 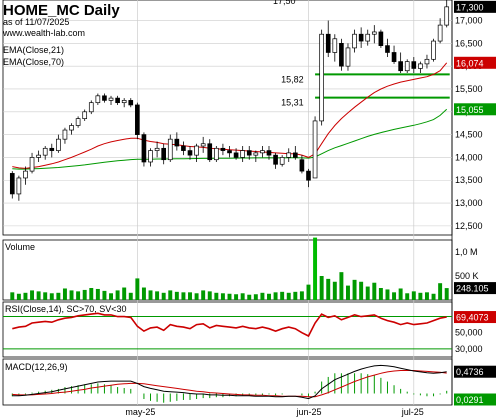 I want to click on vol-panel, so click(x=227, y=270).